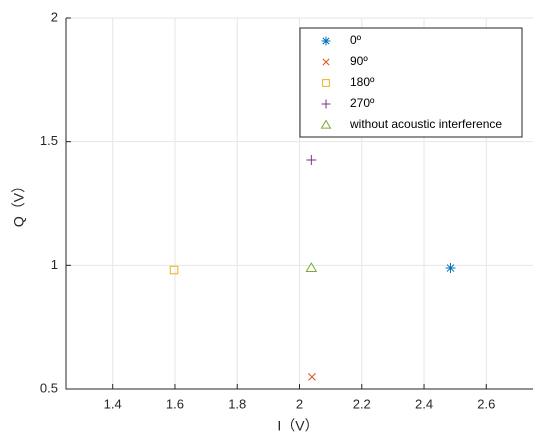  I want to click on x-tick-label: 2.4, so click(424, 403).